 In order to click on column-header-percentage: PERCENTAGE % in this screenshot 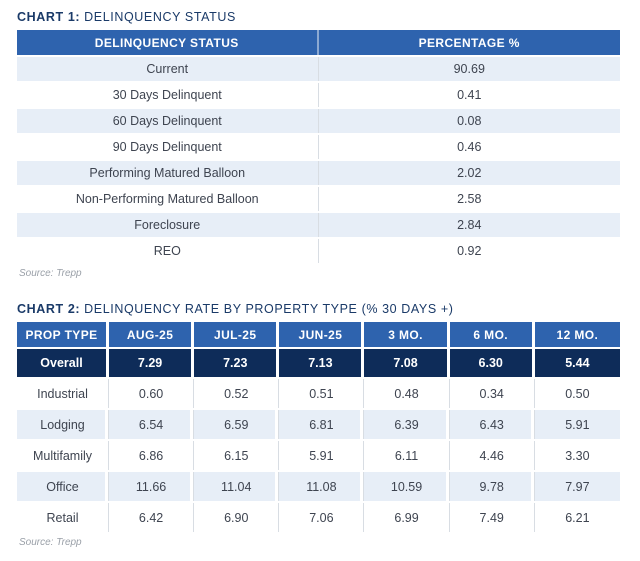, I will do `click(469, 42)`.